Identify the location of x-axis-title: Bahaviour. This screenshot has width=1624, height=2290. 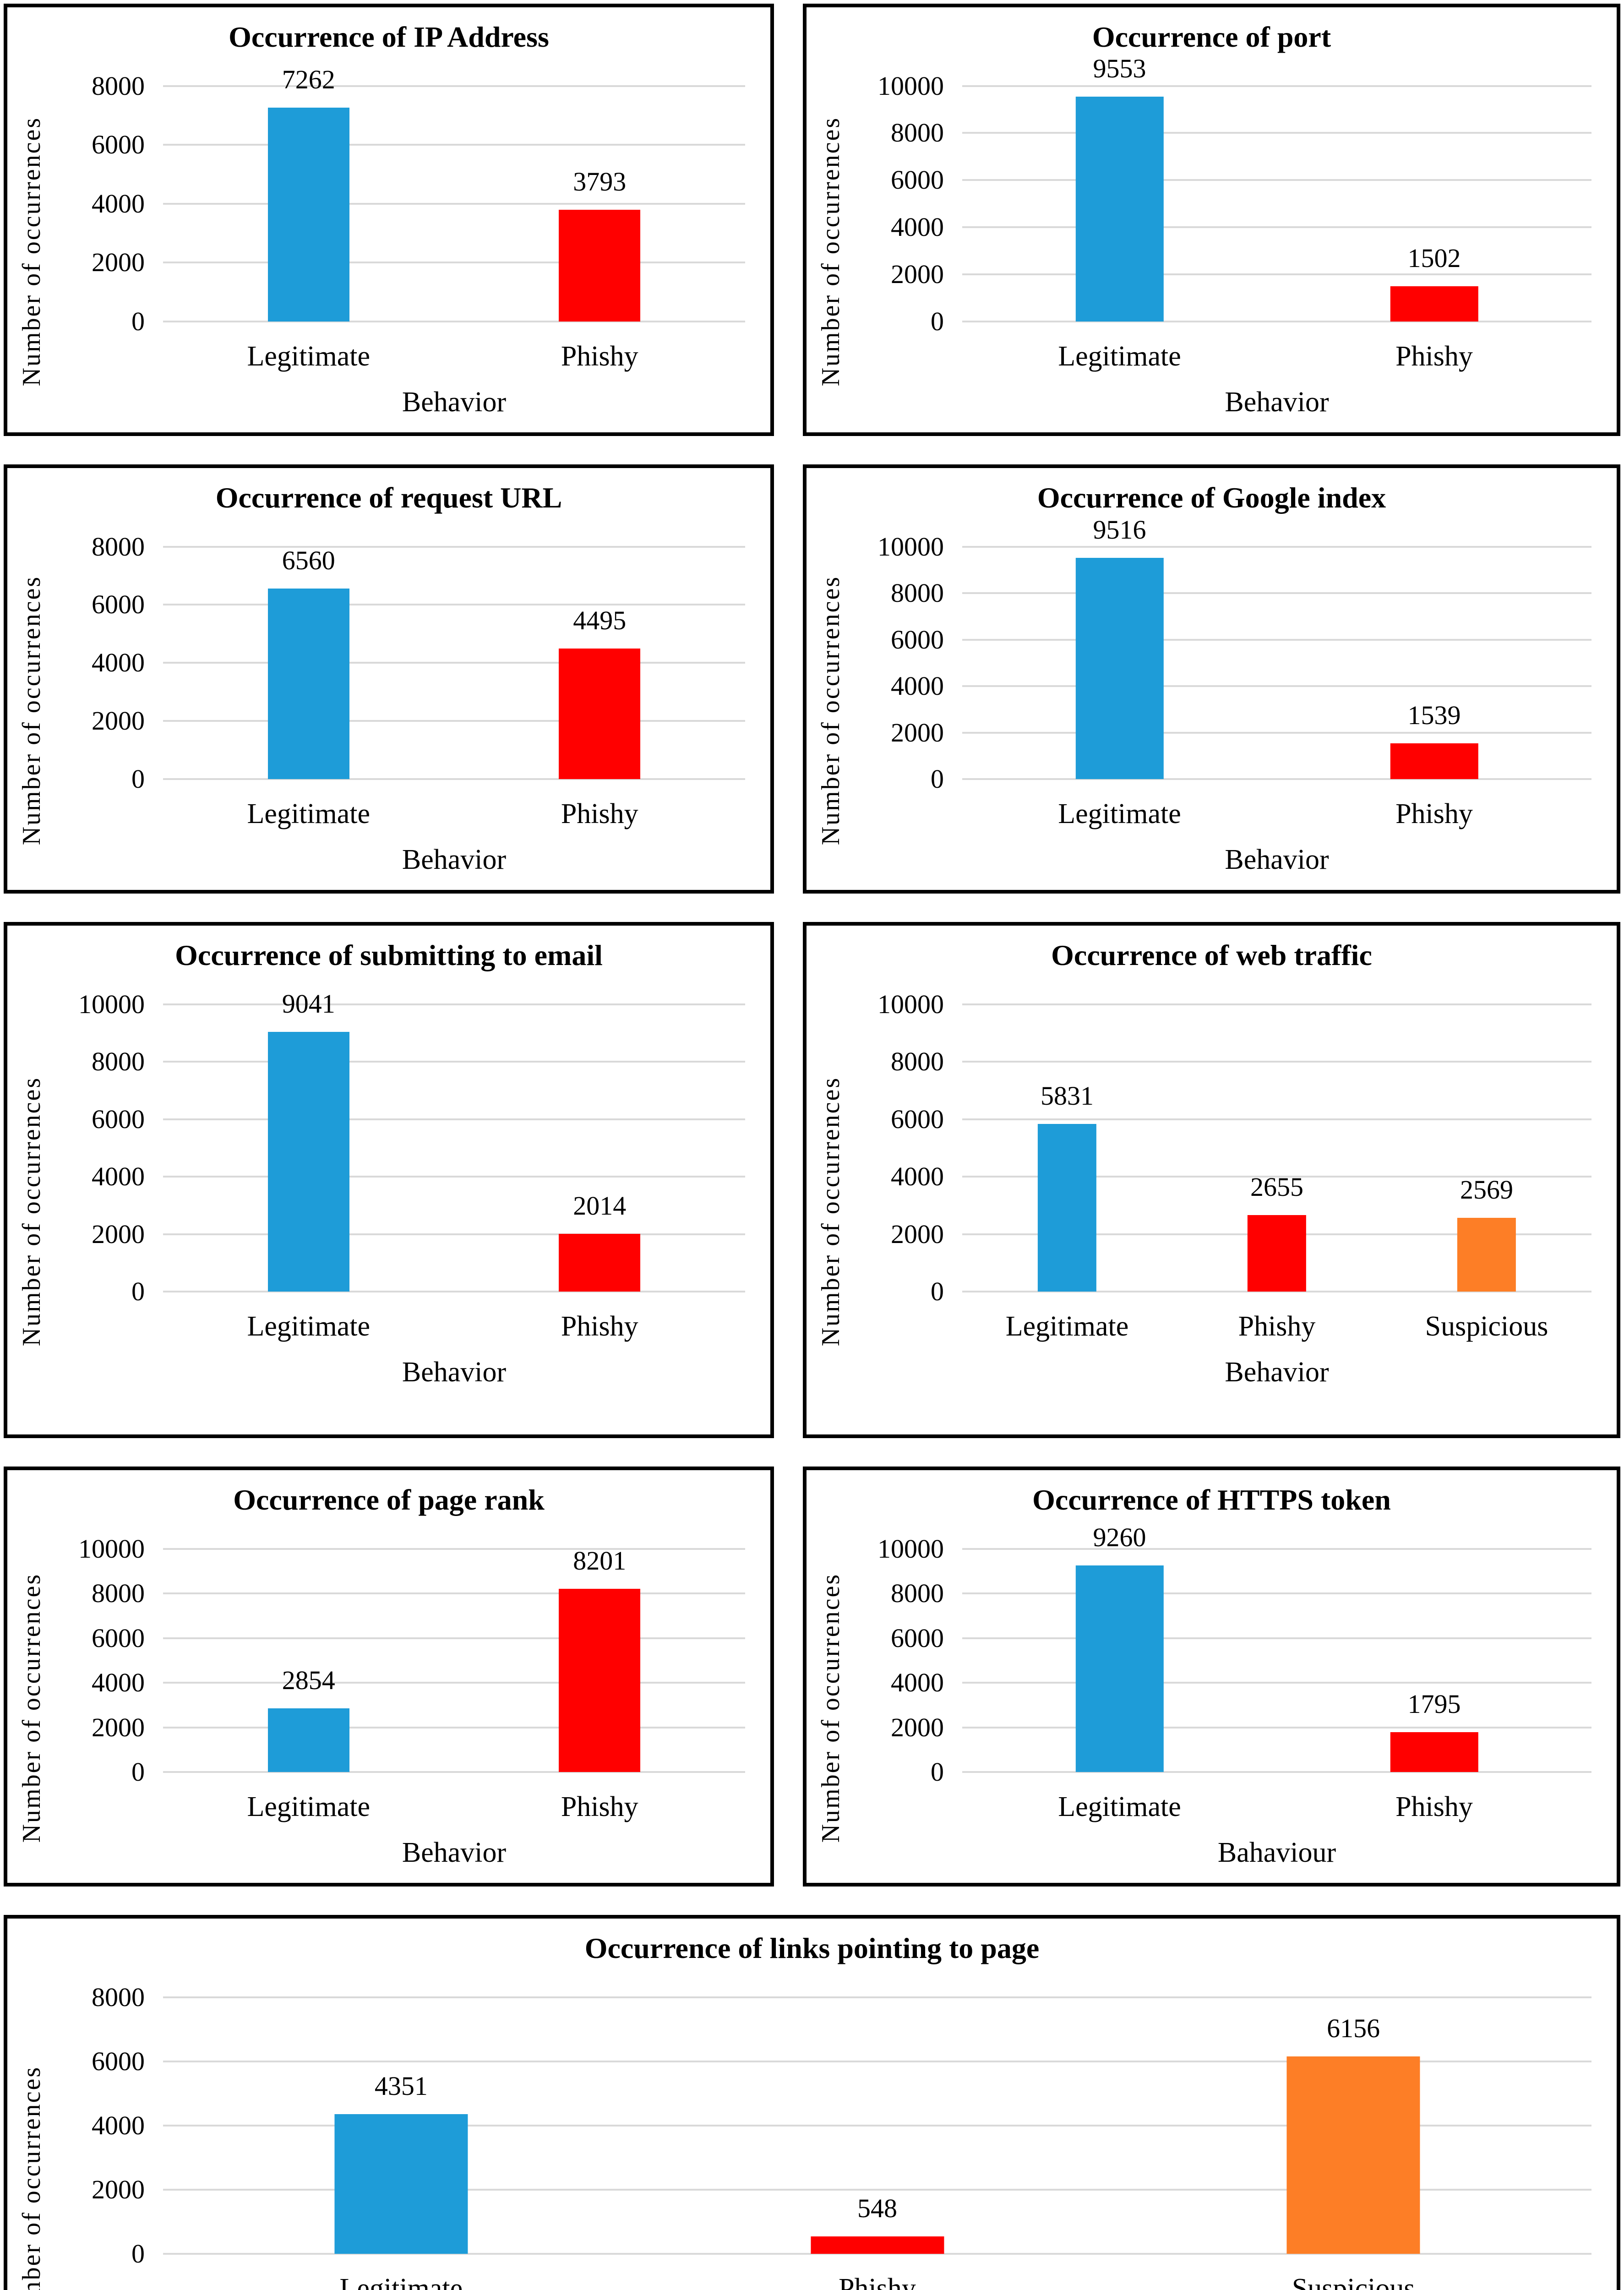
(1276, 1853).